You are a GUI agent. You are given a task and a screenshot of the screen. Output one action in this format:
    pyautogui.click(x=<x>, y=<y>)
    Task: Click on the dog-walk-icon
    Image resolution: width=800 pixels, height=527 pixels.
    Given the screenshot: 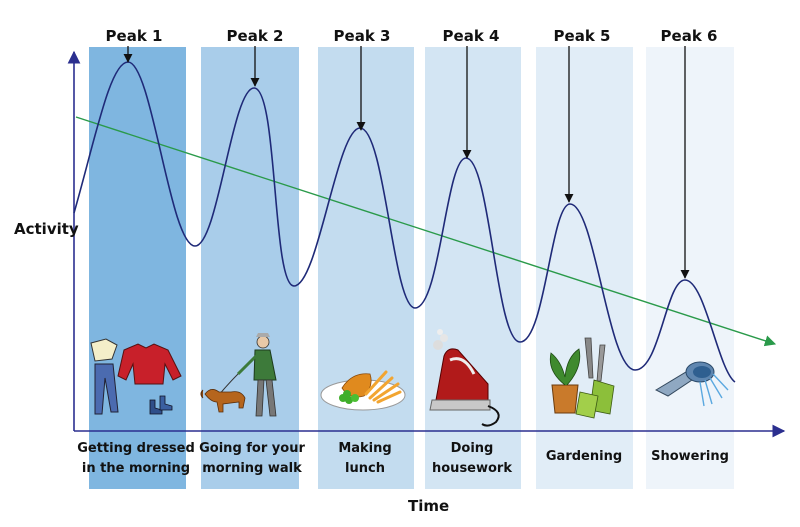 What is the action you would take?
    pyautogui.click(x=238, y=375)
    